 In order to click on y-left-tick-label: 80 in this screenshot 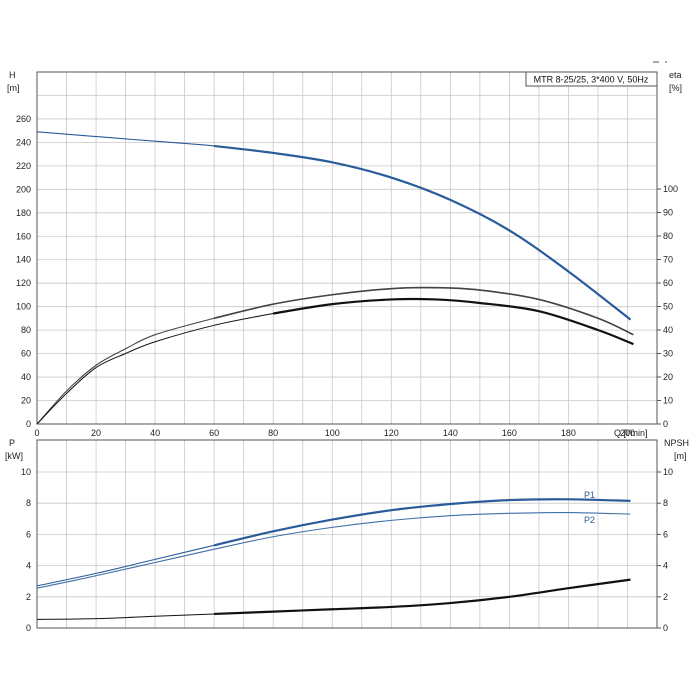, I will do `click(26, 330)`.